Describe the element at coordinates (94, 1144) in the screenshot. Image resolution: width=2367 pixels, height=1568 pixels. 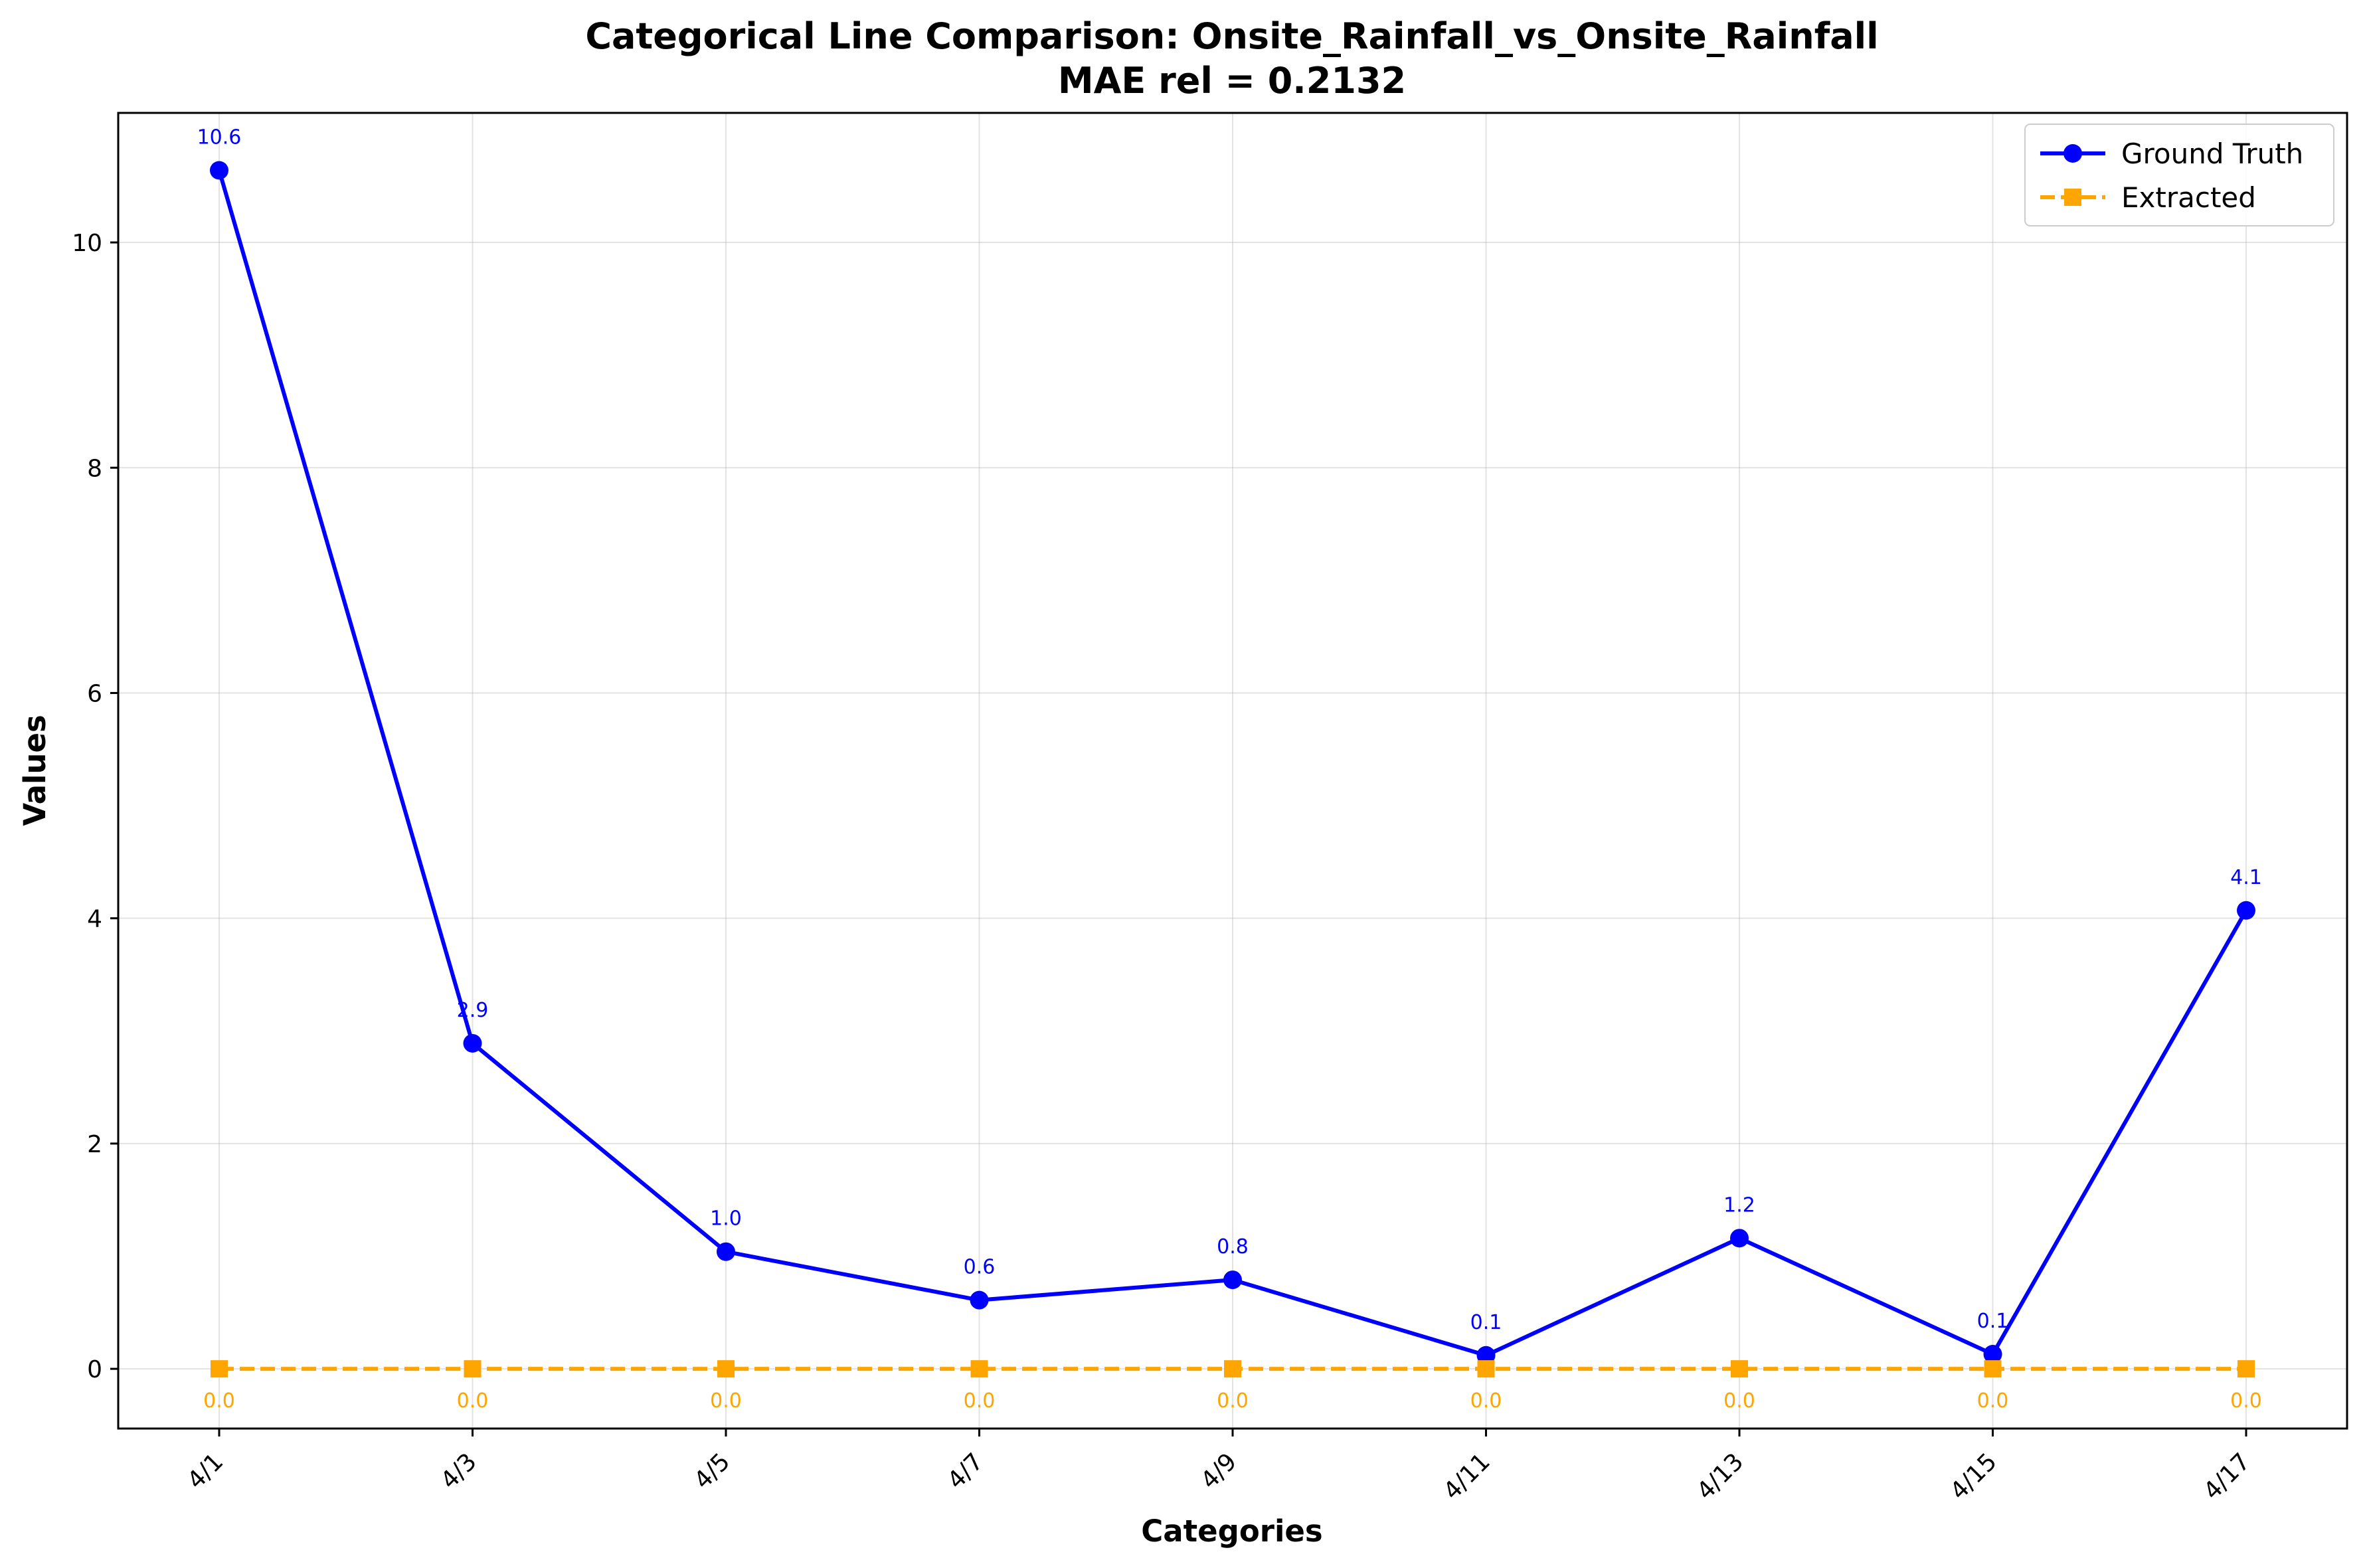
I see `y-tick-label: 2` at that location.